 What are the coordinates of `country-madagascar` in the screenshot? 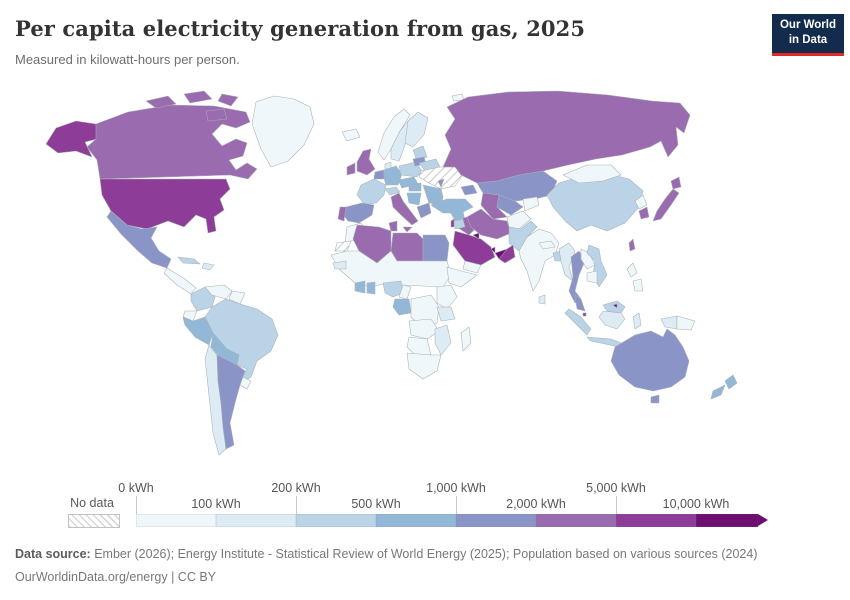 It's located at (466, 339).